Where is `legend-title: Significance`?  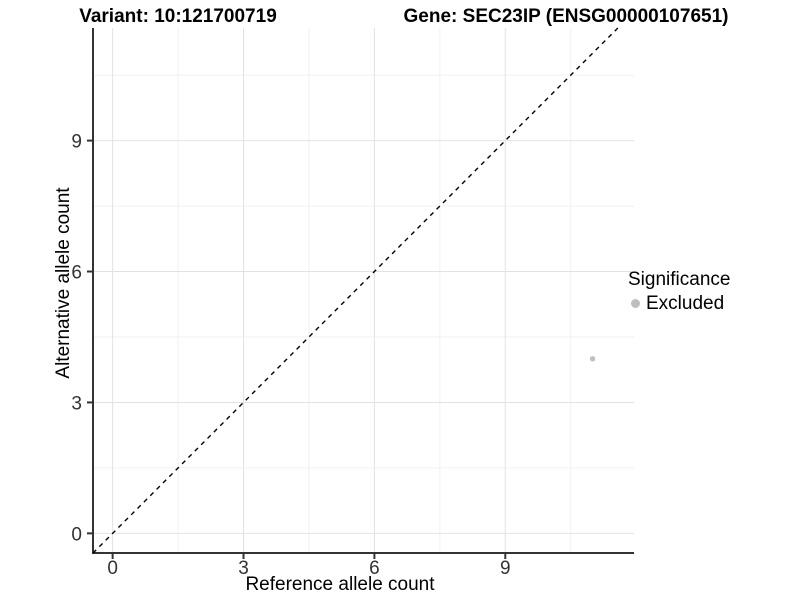 legend-title: Significance is located at coordinates (679, 279).